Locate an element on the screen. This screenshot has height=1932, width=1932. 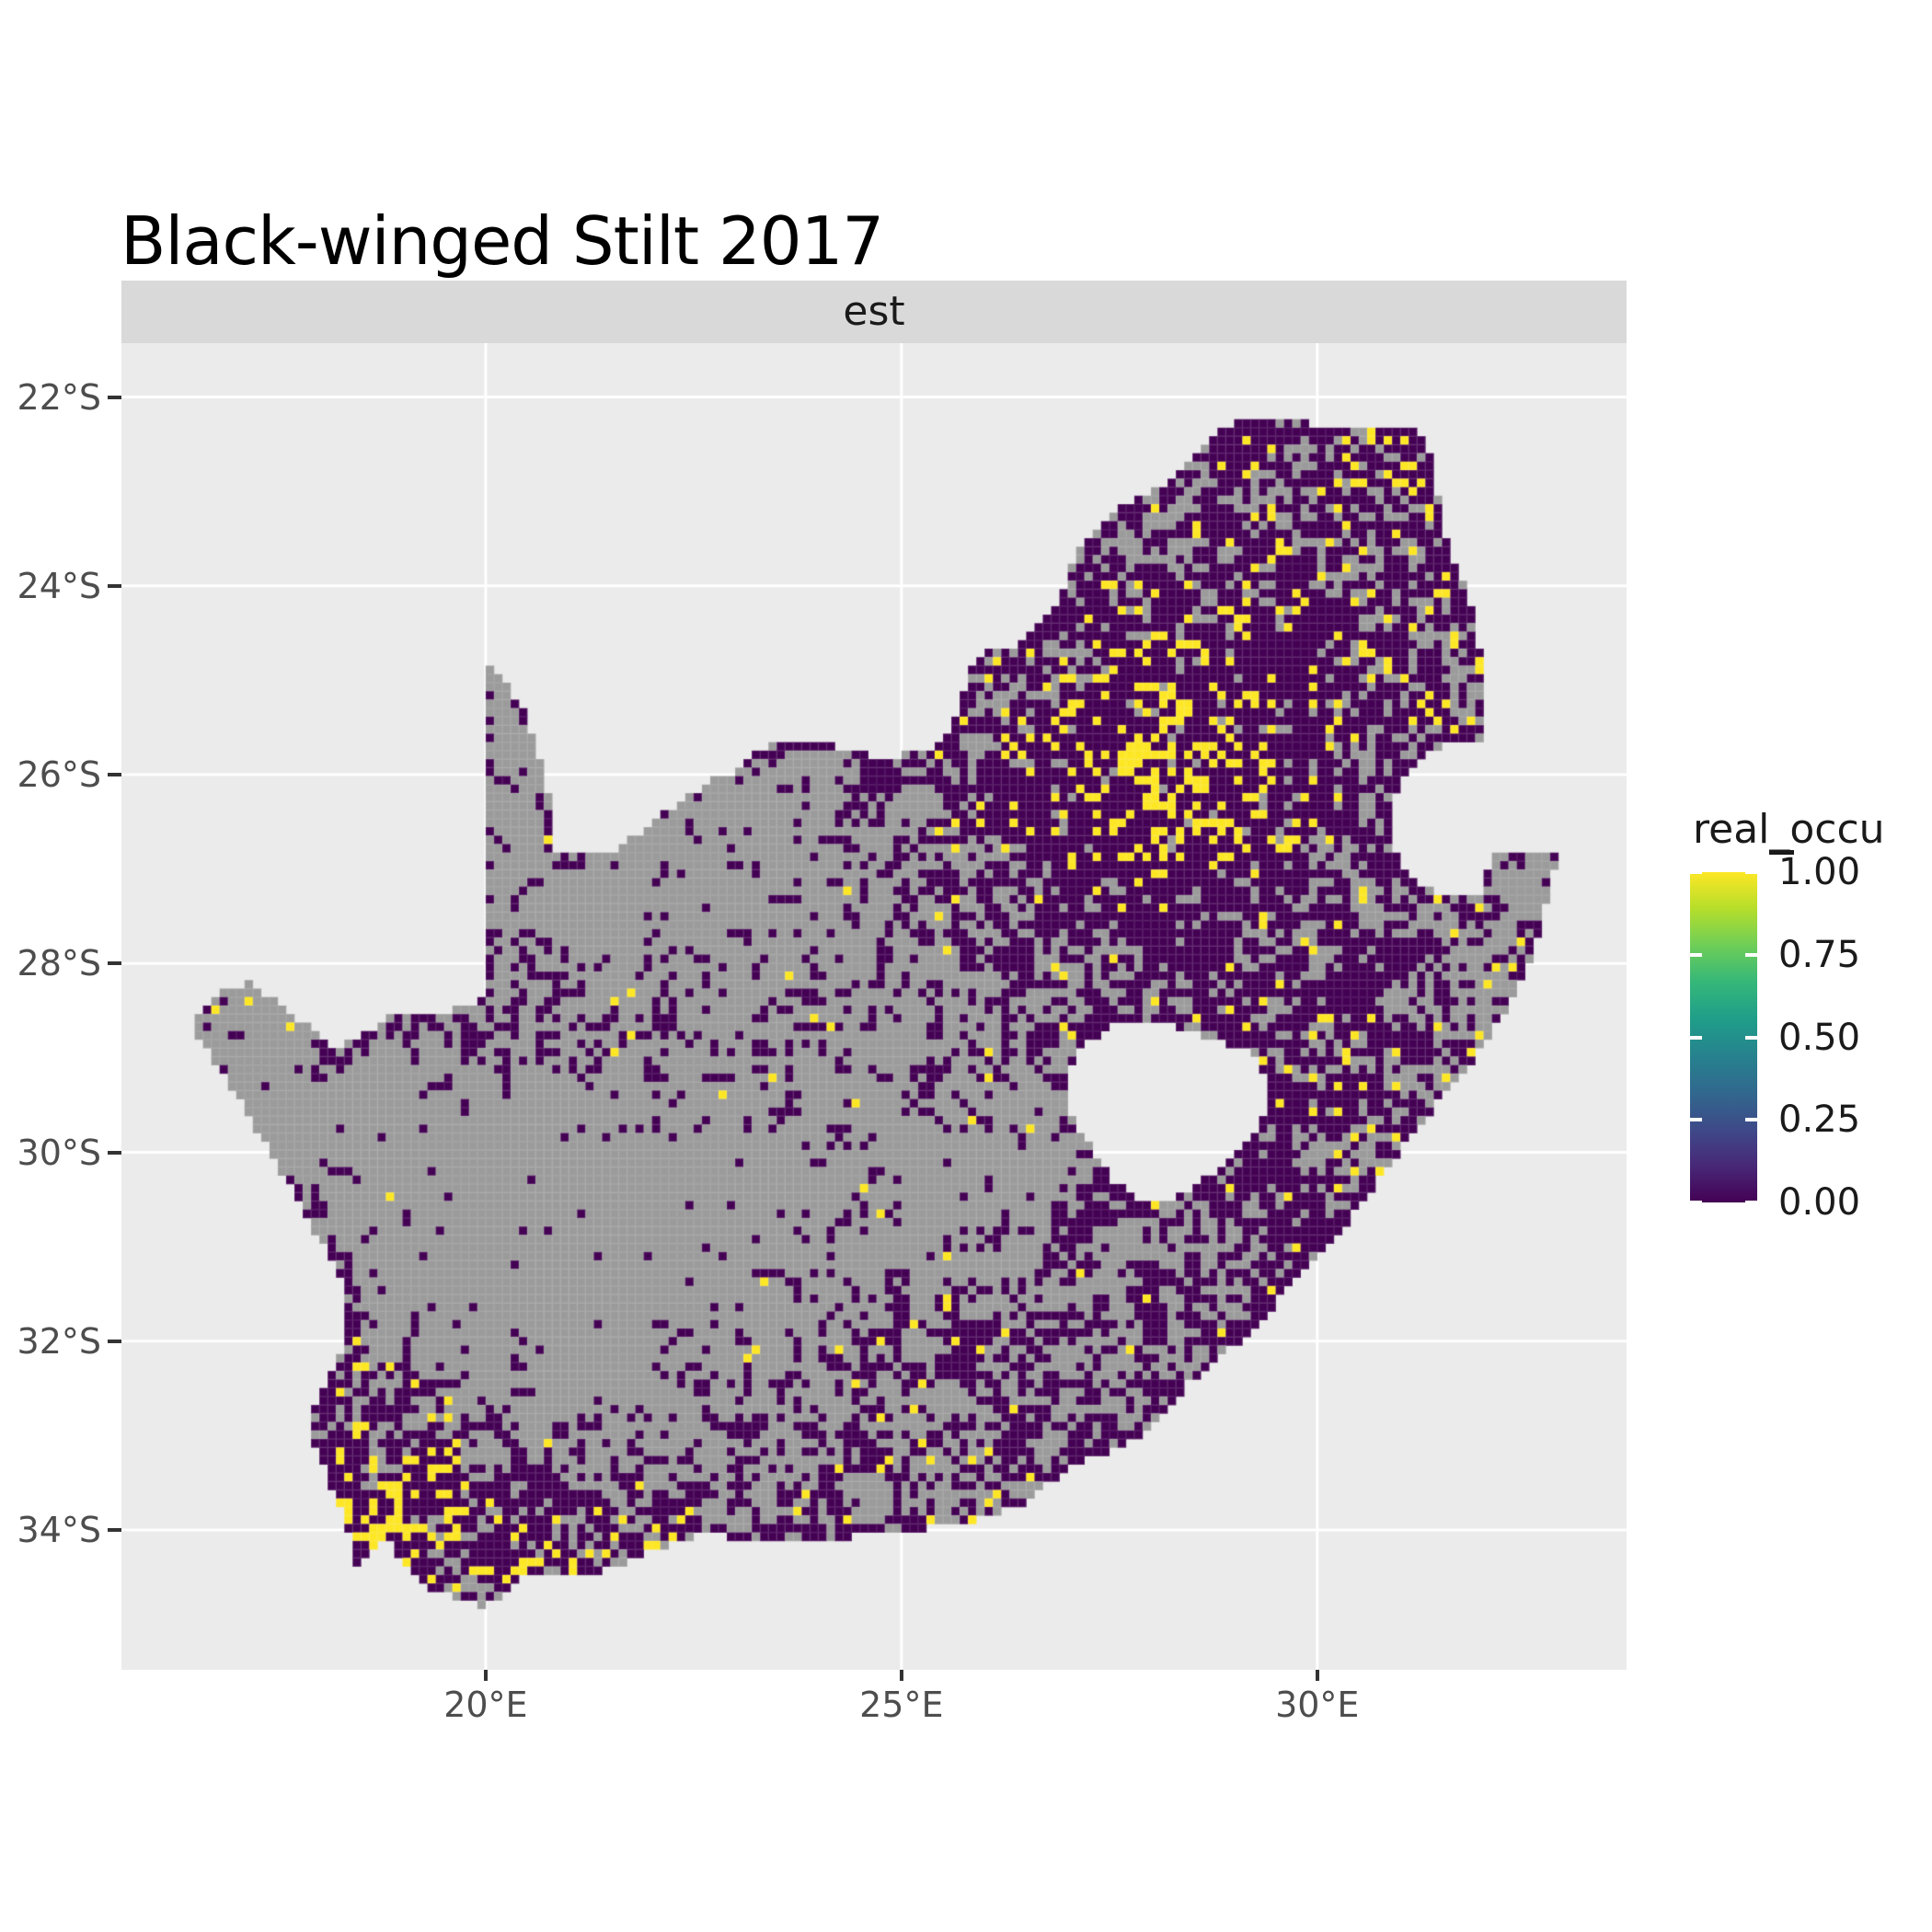
legend: real_occu 1.00 0.75 0.50 0.25 0.00 is located at coordinates (1809, 1026).